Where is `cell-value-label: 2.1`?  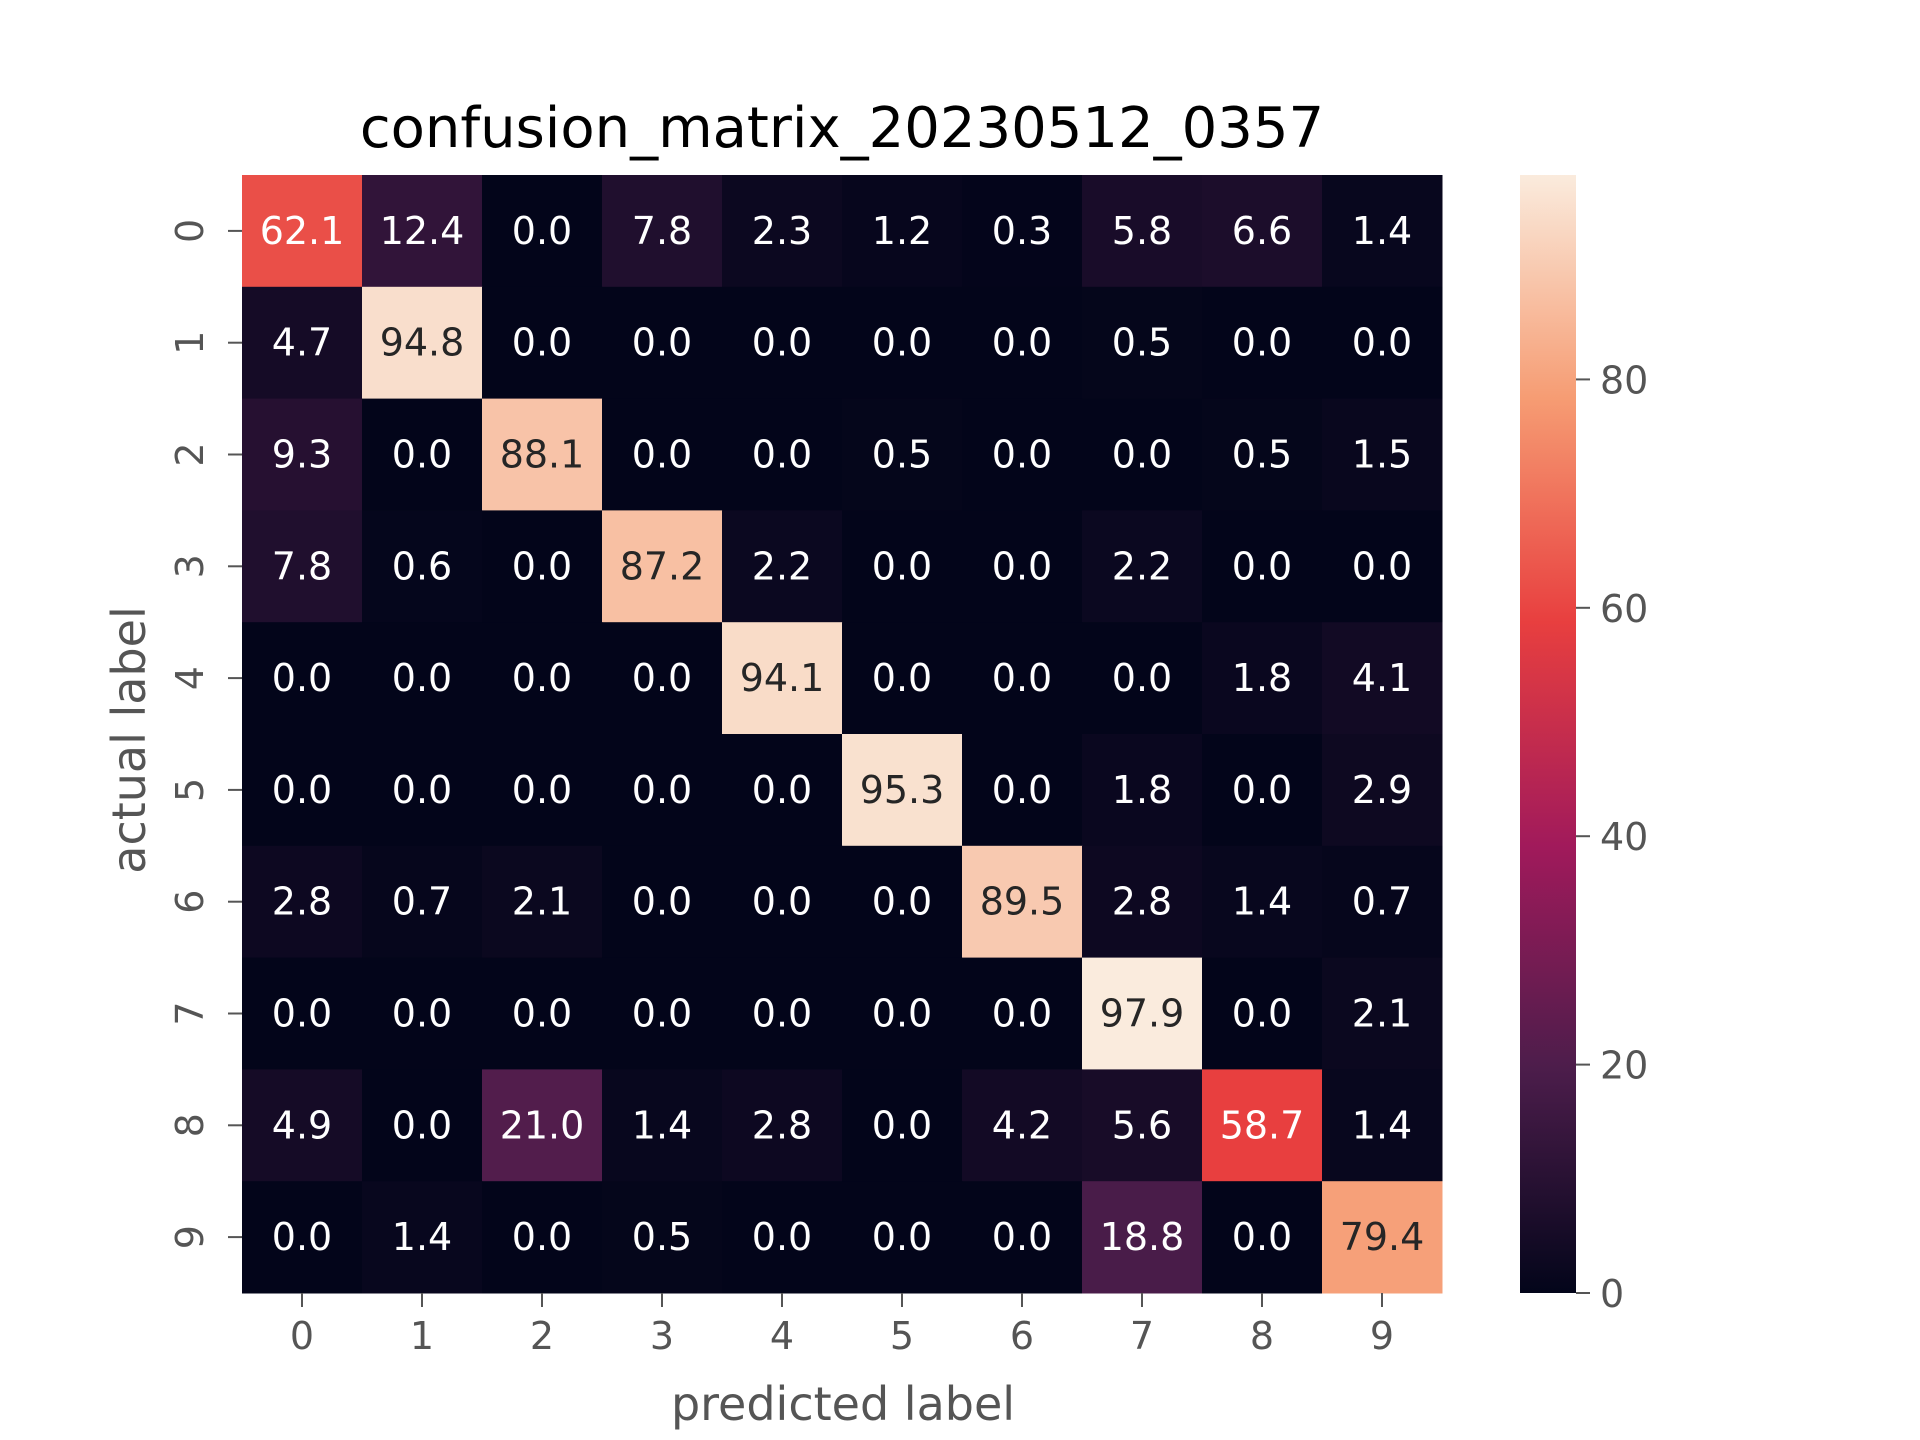
cell-value-label: 2.1 is located at coordinates (542, 902).